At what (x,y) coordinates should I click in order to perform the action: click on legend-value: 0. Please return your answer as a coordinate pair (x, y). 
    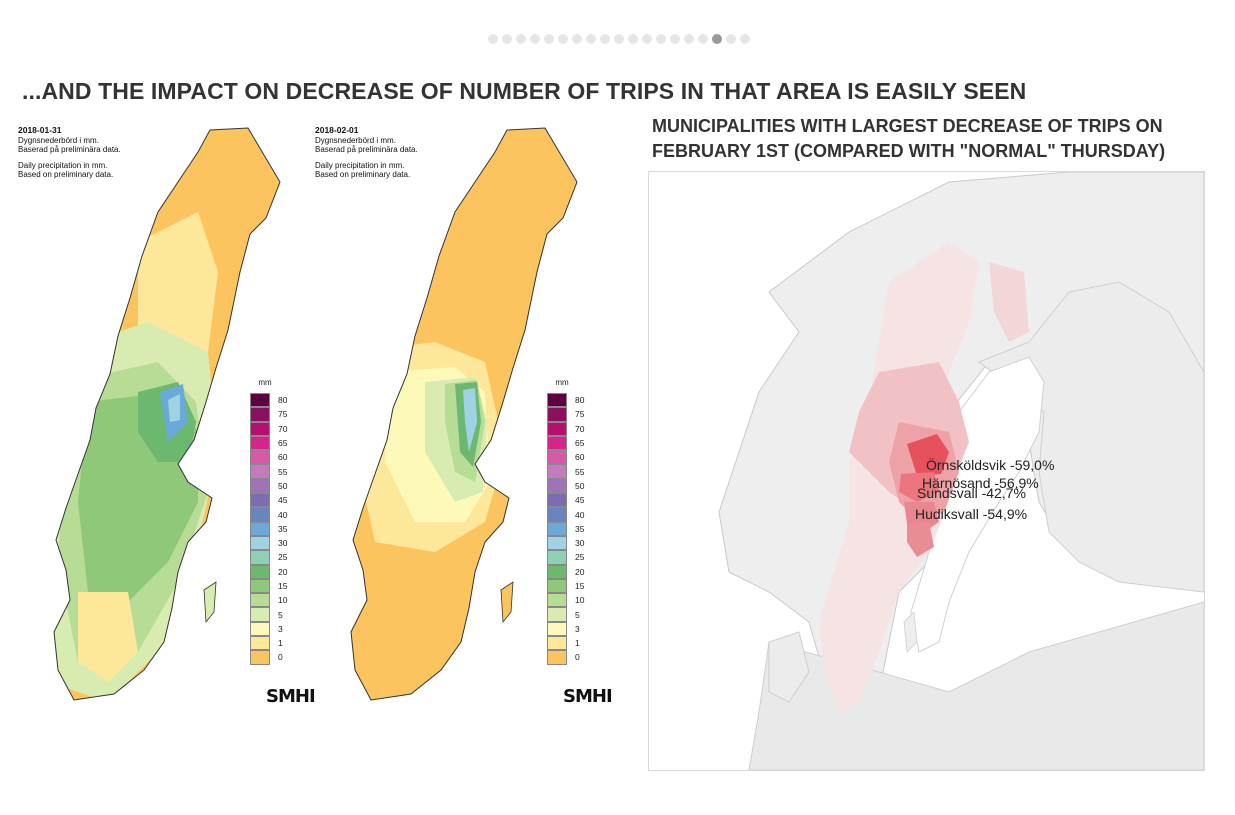
    Looking at the image, I should click on (577, 657).